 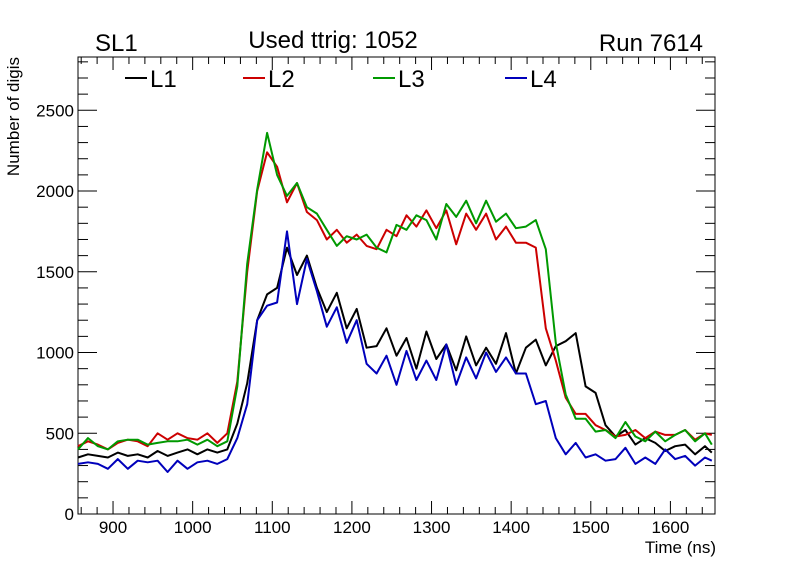 What do you see at coordinates (69, 514) in the screenshot?
I see `y-tick-label: 0` at bounding box center [69, 514].